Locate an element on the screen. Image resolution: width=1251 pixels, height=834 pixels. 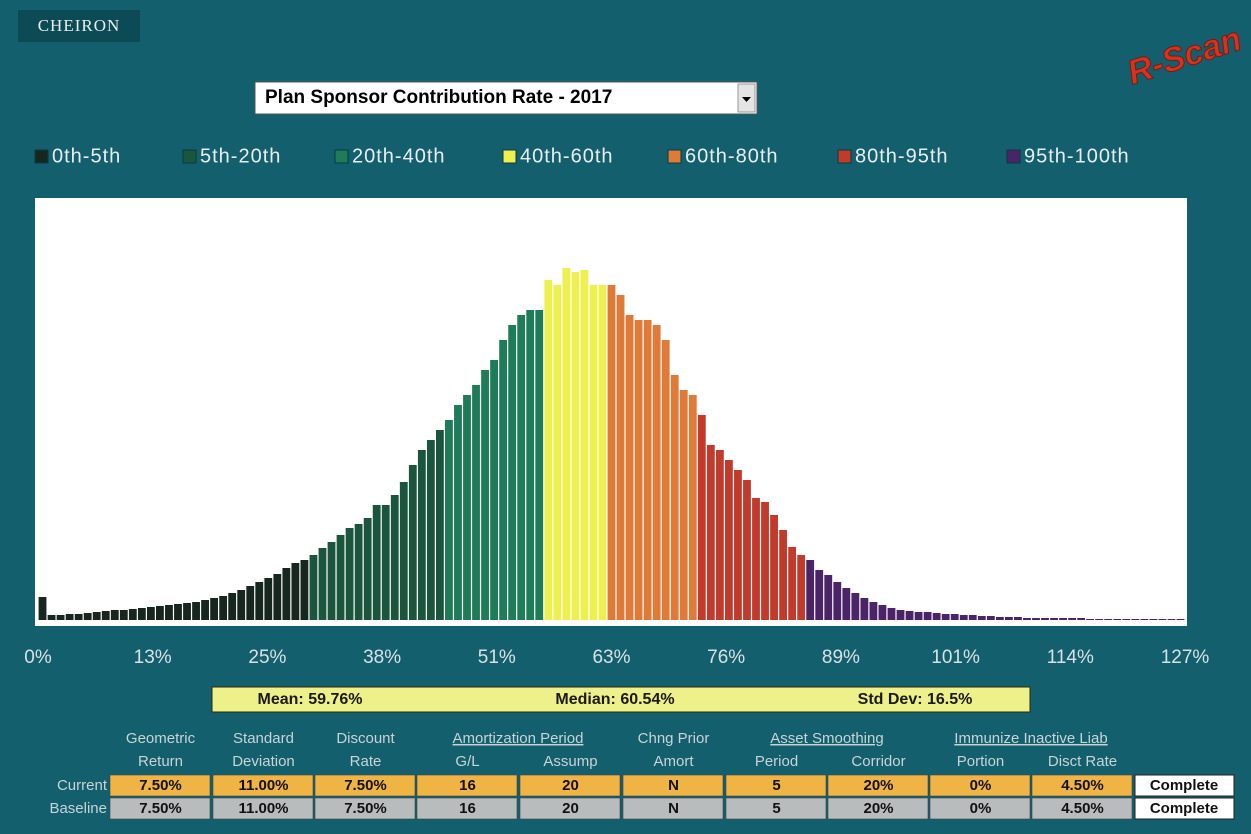
x-tick-label: 76% is located at coordinates (726, 657).